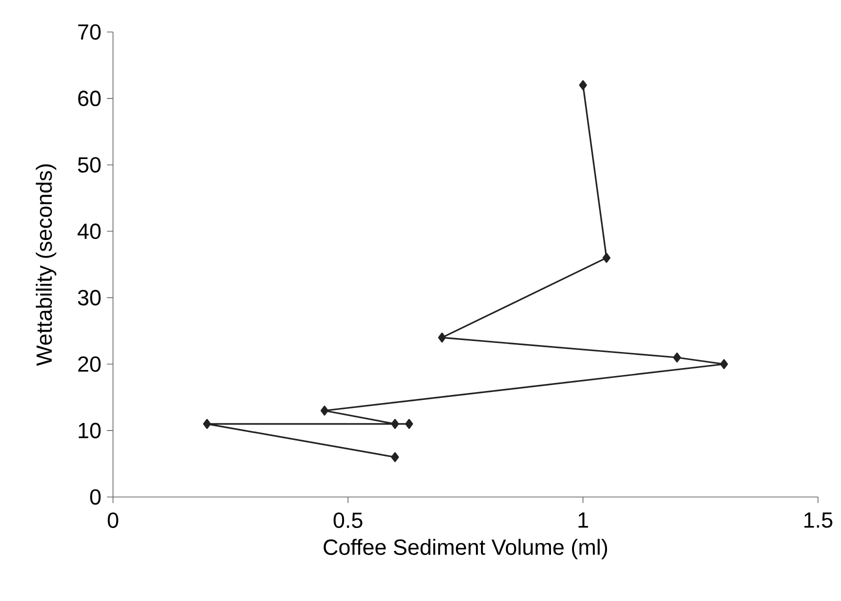 This screenshot has width=841, height=601. I want to click on x-tick-label: 1.5, so click(818, 520).